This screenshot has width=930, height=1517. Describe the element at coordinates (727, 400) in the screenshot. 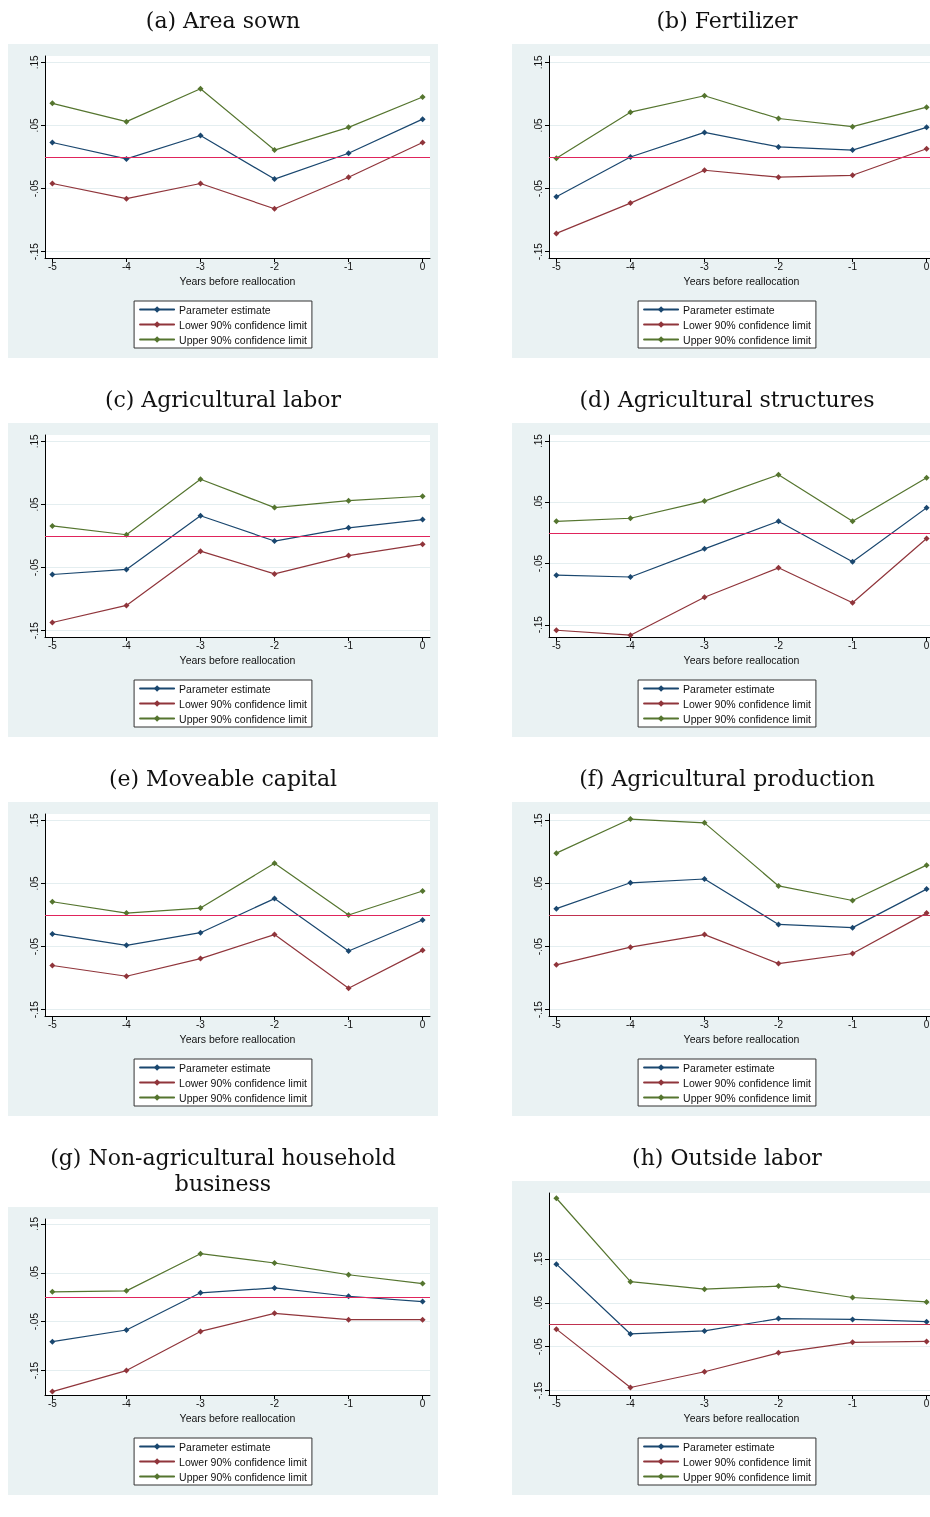

I see `chart-title: (d) Agricultural structures` at that location.